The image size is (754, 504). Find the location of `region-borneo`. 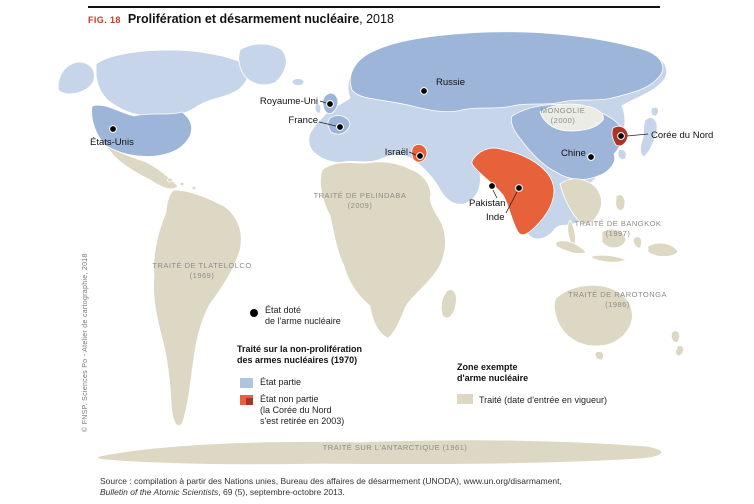

region-borneo is located at coordinates (614, 238).